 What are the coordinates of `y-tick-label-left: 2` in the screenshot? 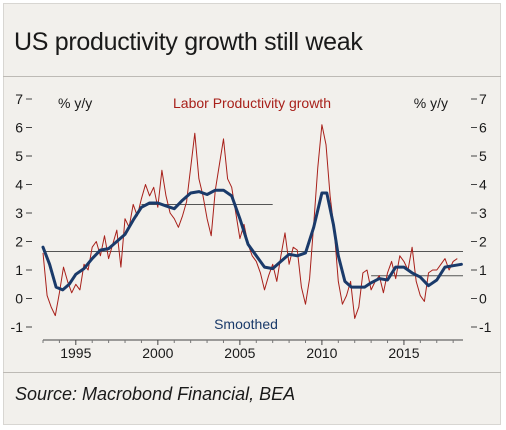 It's located at (19, 242).